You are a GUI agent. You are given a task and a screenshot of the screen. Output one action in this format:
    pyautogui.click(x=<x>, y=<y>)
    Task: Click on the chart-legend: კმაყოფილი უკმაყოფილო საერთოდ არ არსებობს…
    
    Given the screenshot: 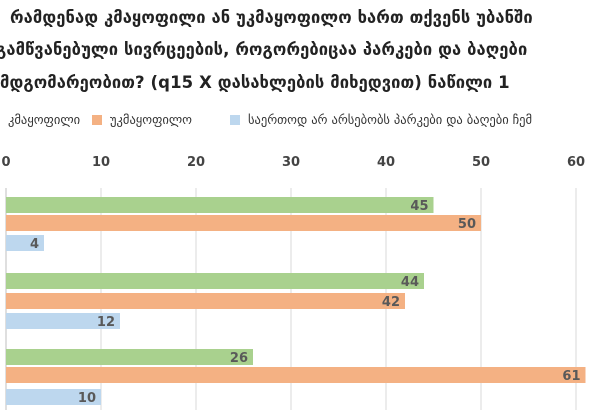 What is the action you would take?
    pyautogui.click(x=295, y=124)
    